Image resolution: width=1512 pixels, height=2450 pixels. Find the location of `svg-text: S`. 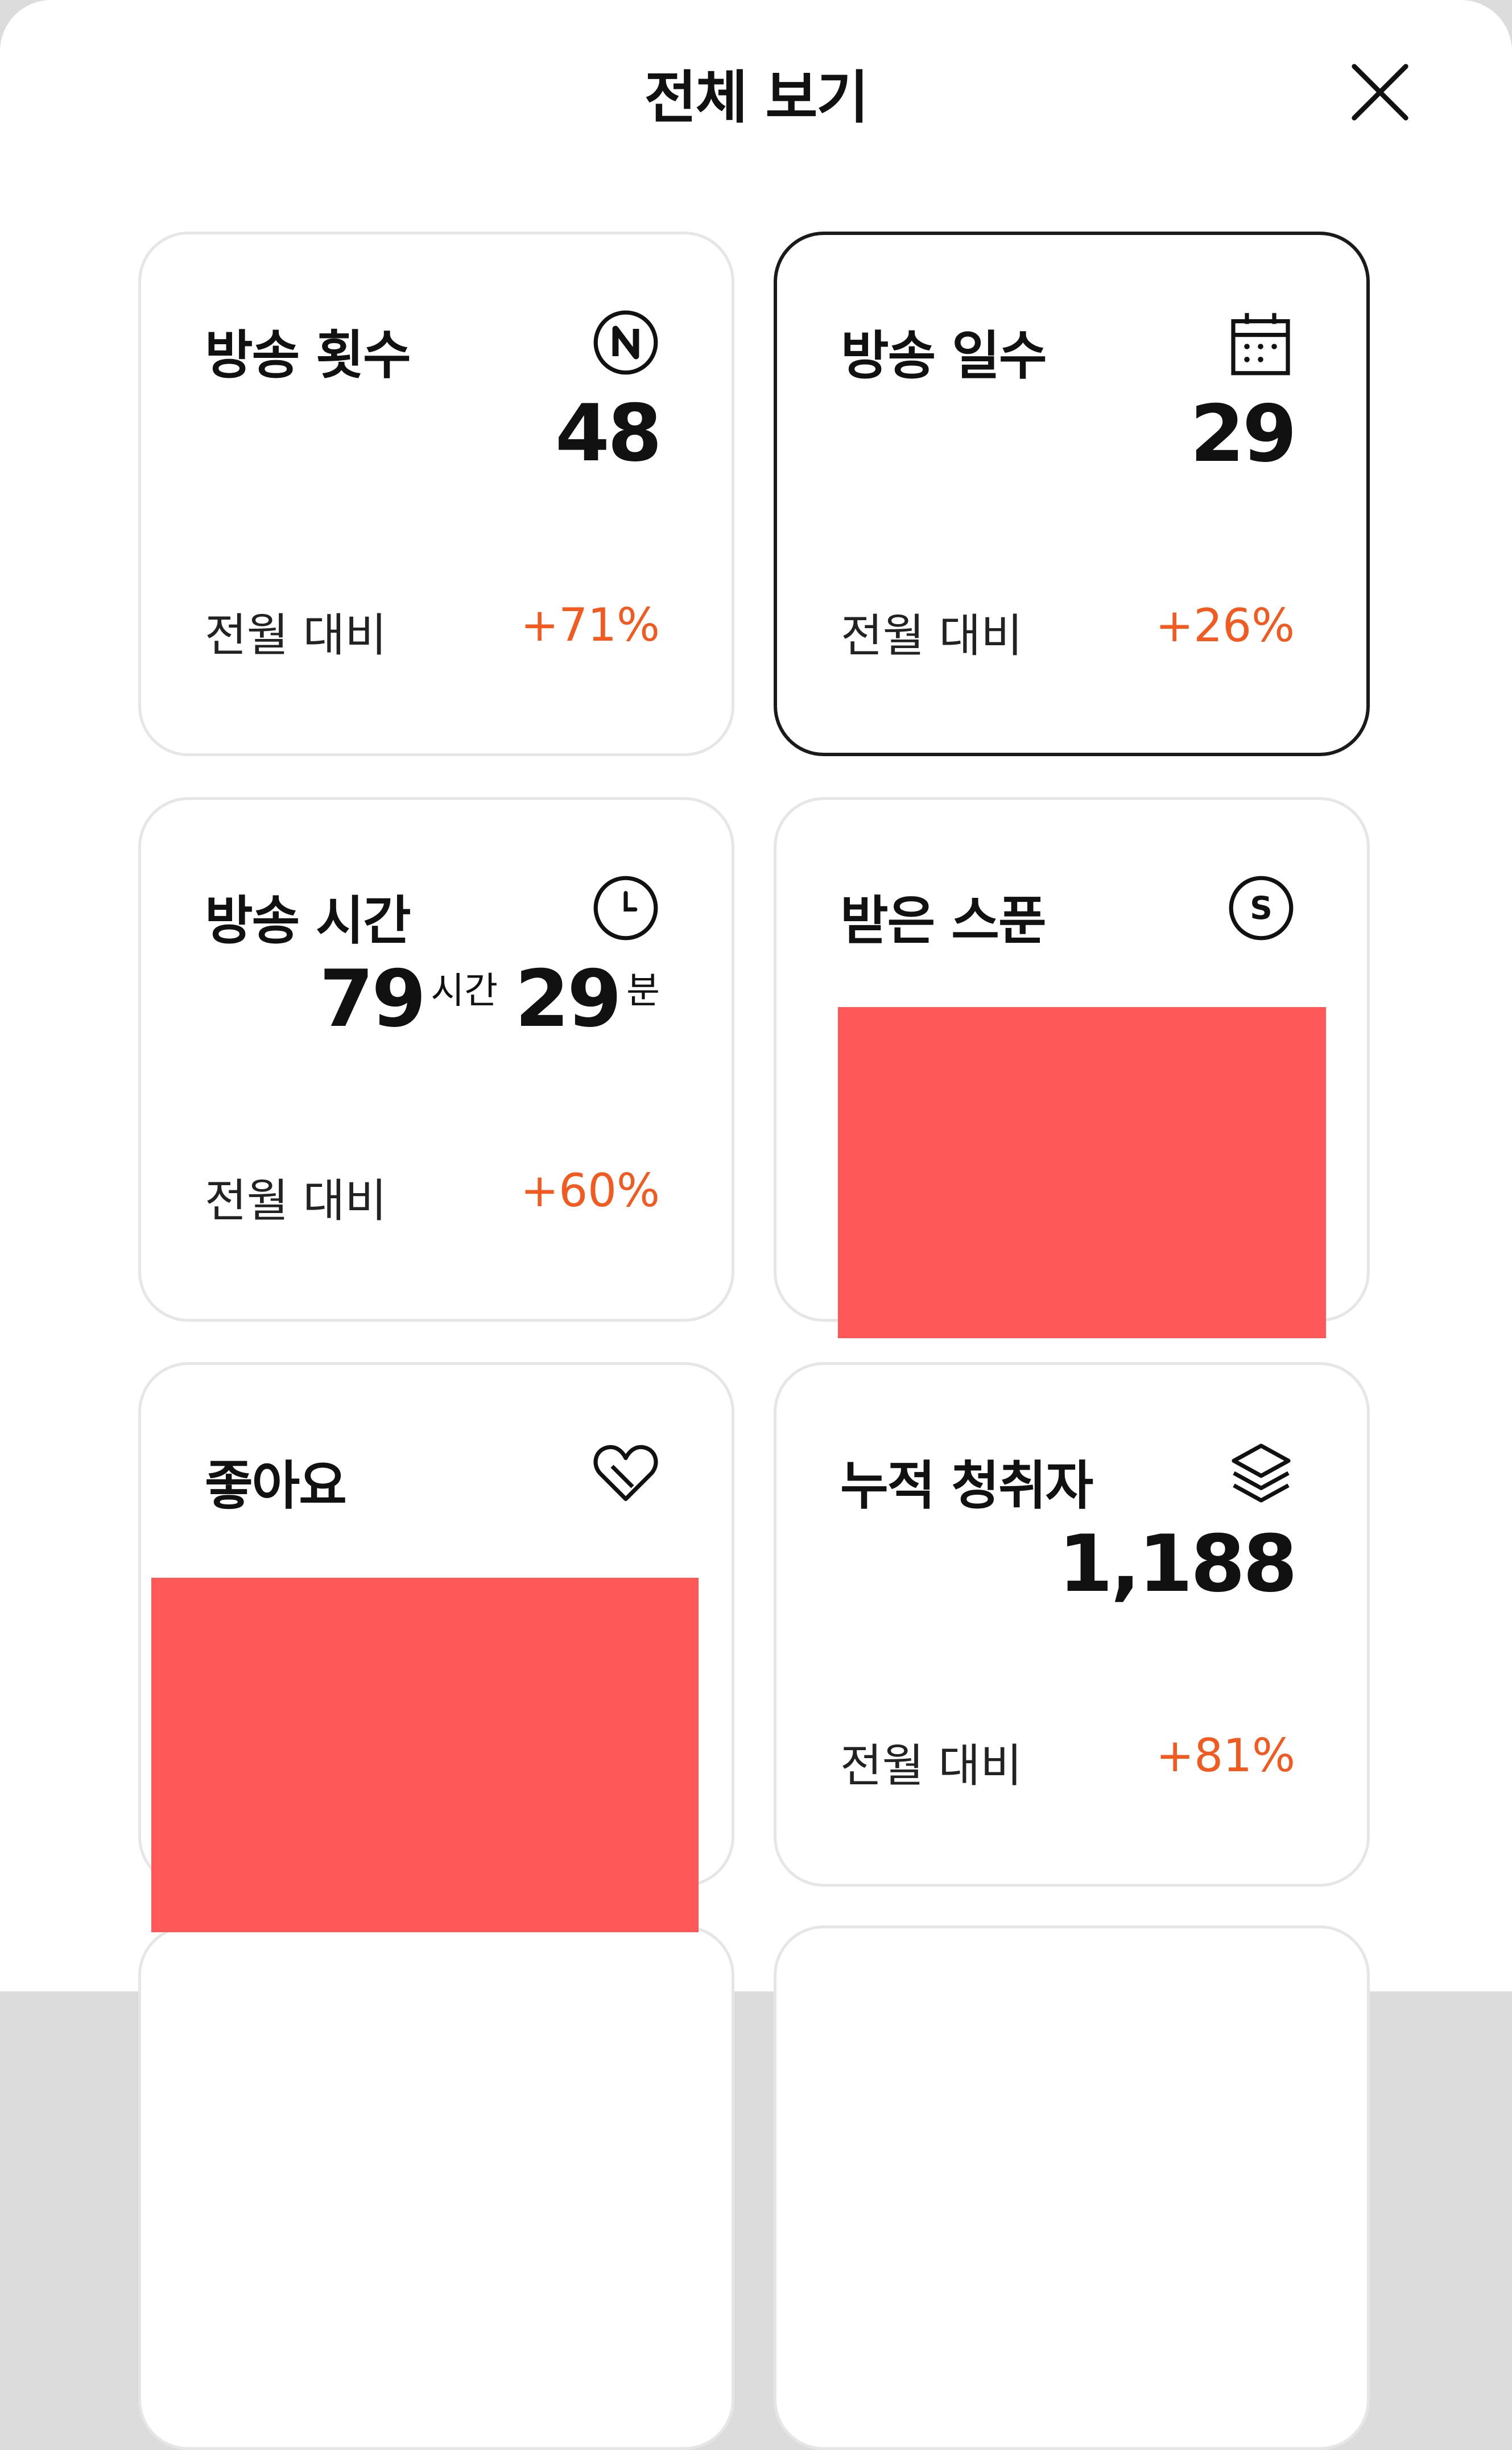

svg-text: S is located at coordinates (1261, 908).